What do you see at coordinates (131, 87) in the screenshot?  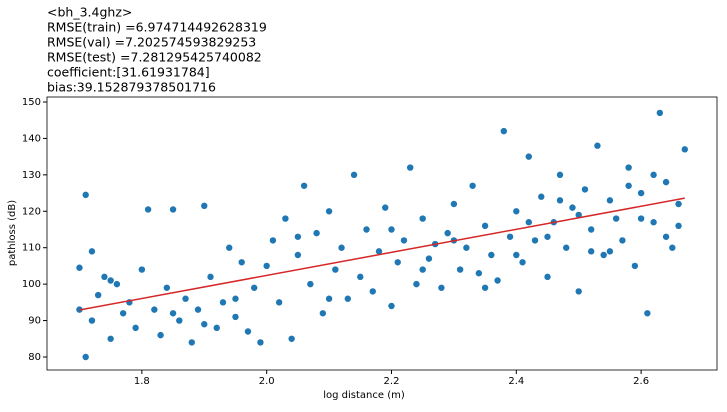 I see `chart-title: bias:39.152879378501716` at bounding box center [131, 87].